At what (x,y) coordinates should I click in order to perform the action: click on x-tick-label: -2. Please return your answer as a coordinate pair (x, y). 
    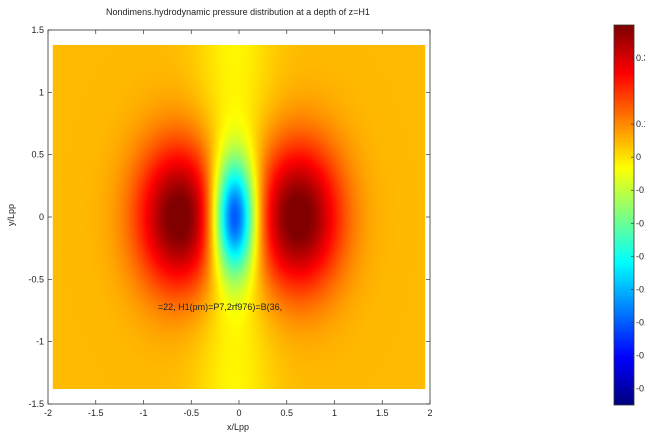
    Looking at the image, I should click on (48, 413).